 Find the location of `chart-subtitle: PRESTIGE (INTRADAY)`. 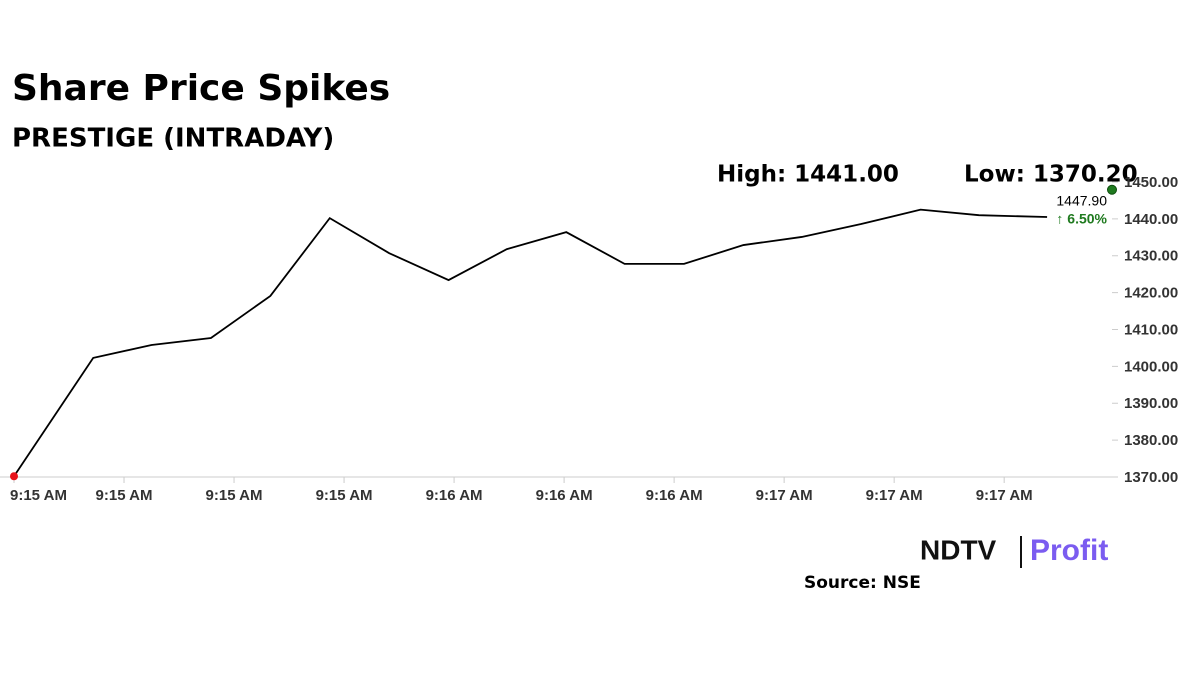

chart-subtitle: PRESTIGE (INTRADAY) is located at coordinates (173, 139).